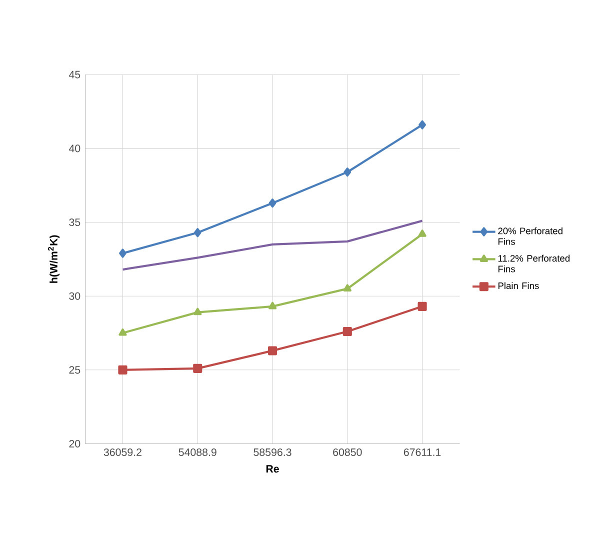 The image size is (589, 545). I want to click on legend-label: 11.2% Perforated Fins, so click(534, 263).